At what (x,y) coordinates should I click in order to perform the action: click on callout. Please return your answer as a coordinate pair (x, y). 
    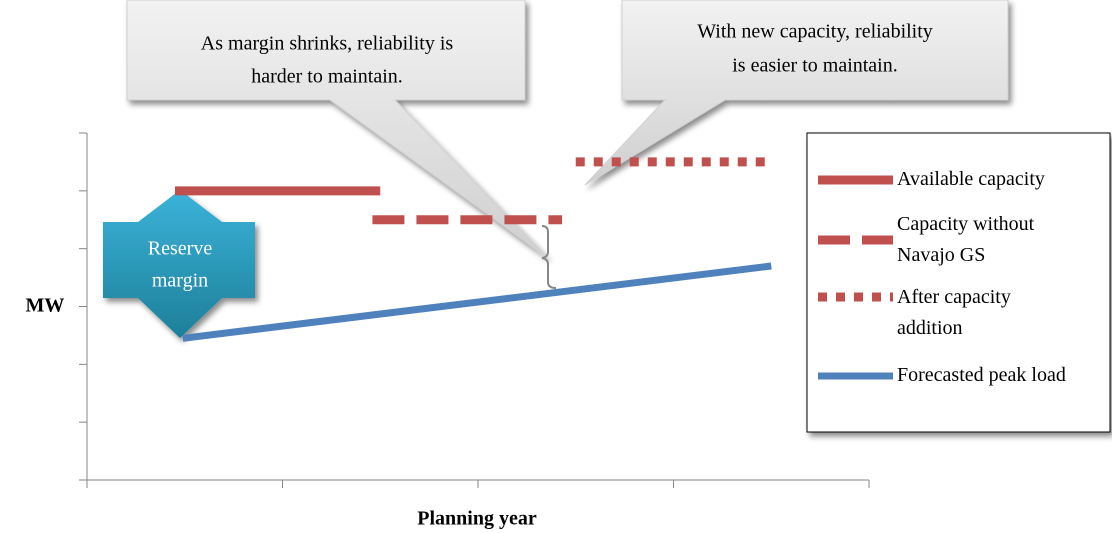
    Looking at the image, I should click on (796, 93).